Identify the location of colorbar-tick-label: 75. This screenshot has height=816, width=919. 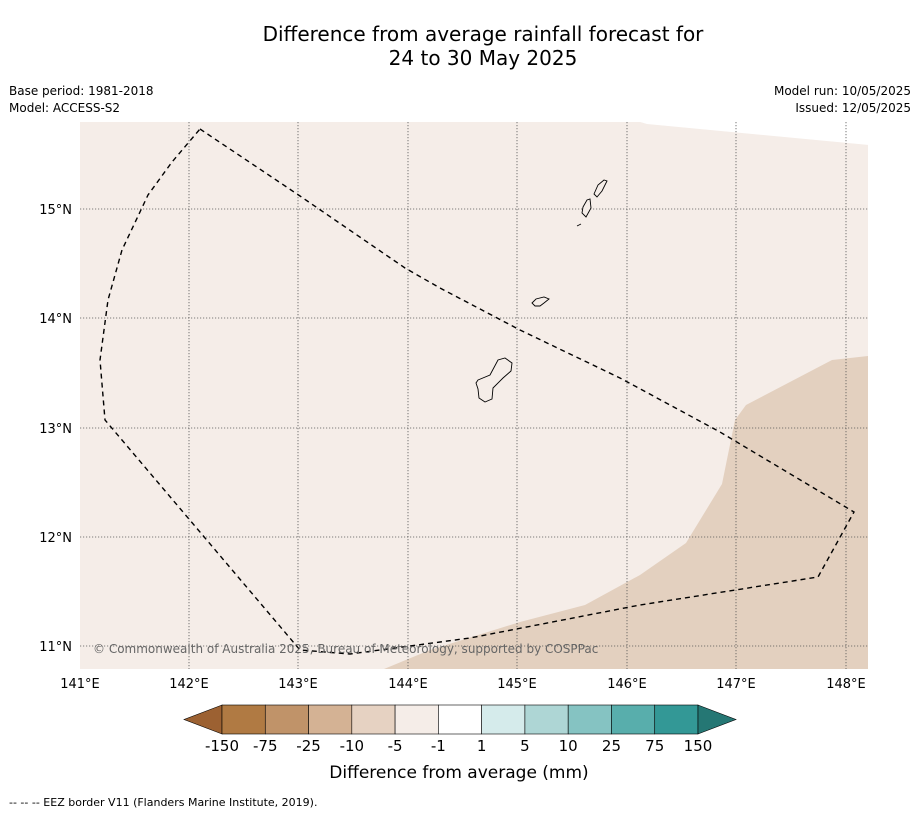
(654, 746).